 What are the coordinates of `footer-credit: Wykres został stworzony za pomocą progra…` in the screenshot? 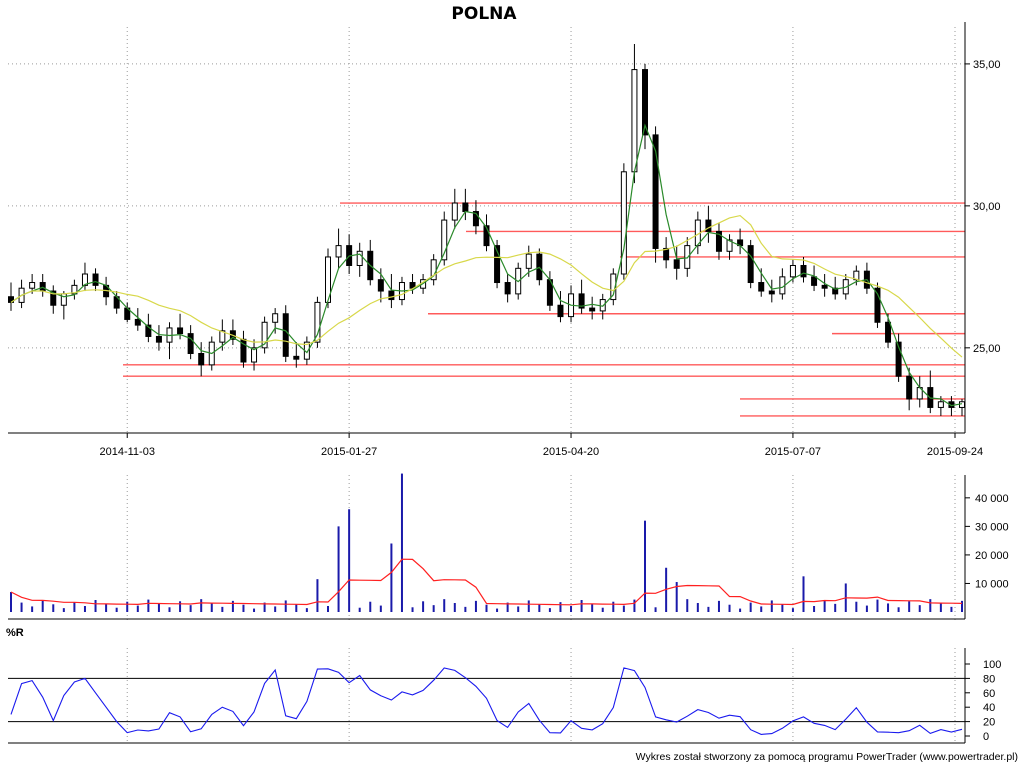 It's located at (827, 757).